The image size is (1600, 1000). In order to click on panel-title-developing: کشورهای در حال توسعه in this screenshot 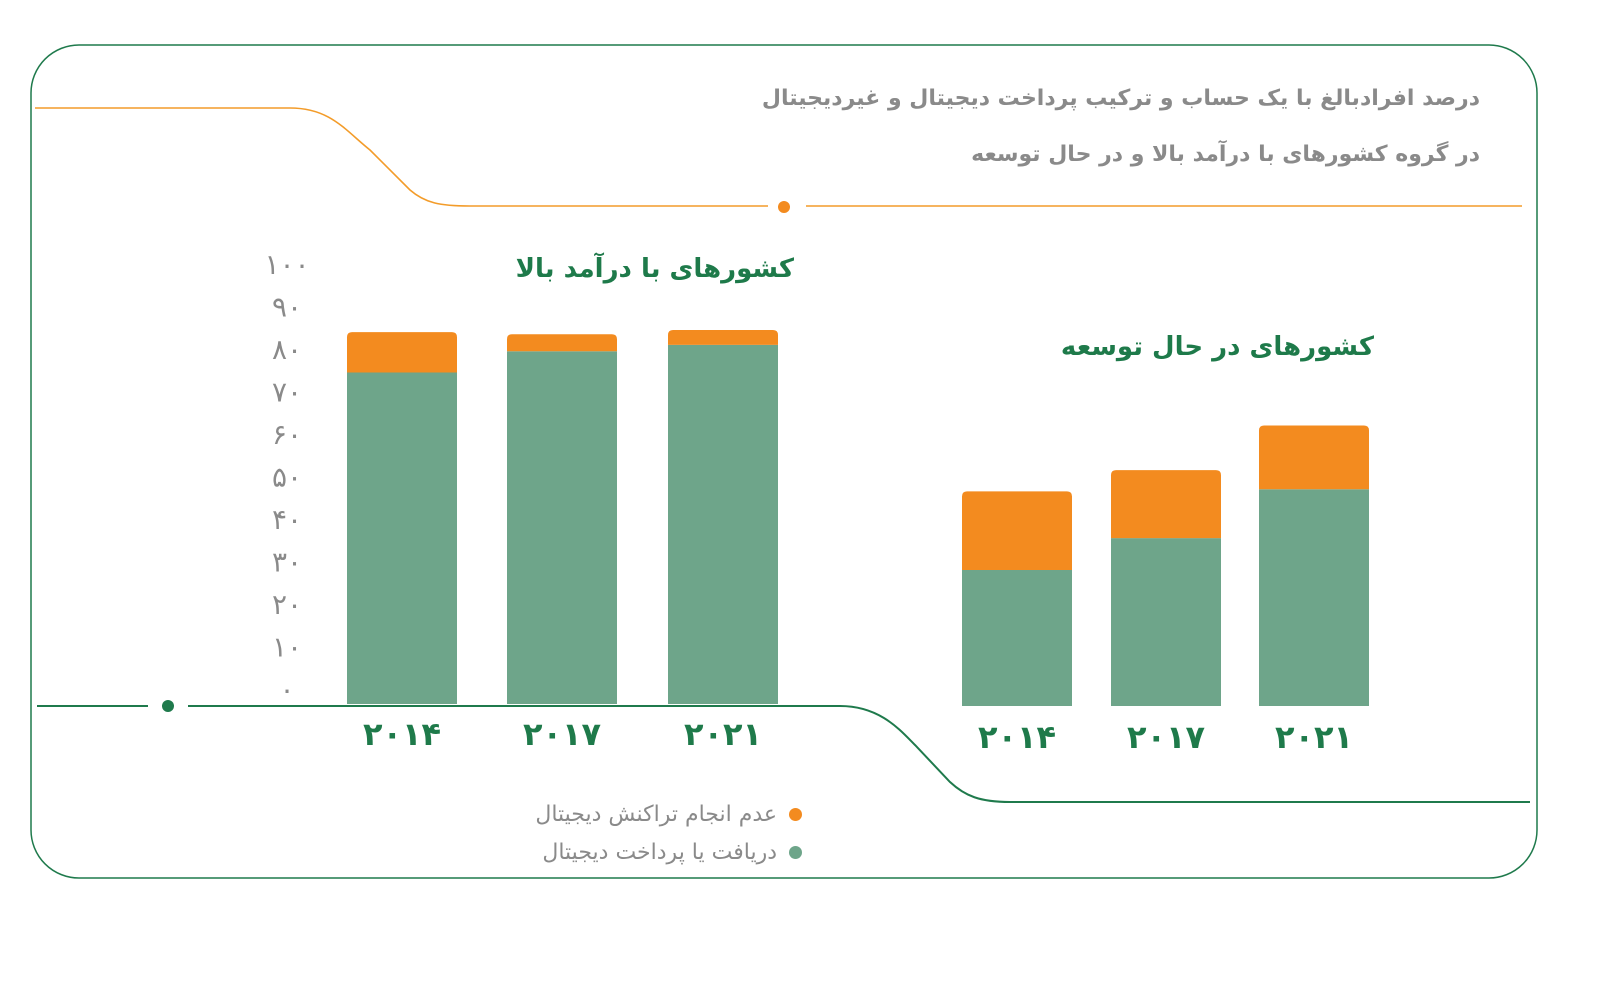, I will do `click(1217, 347)`.